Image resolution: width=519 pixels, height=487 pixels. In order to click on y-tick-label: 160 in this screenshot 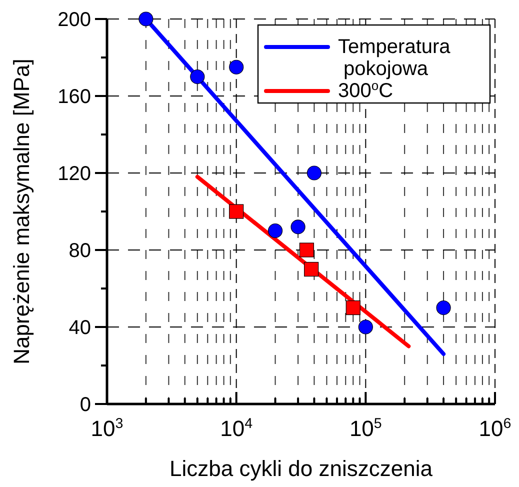, I will do `click(74, 97)`.